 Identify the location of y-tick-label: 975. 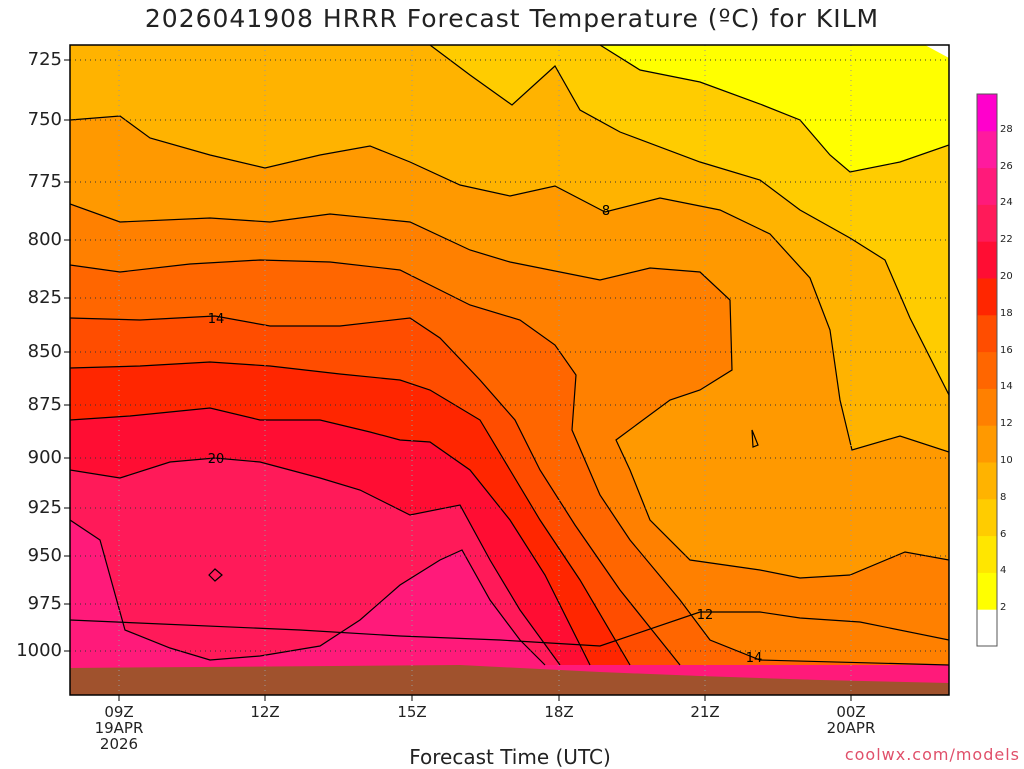
(44, 603).